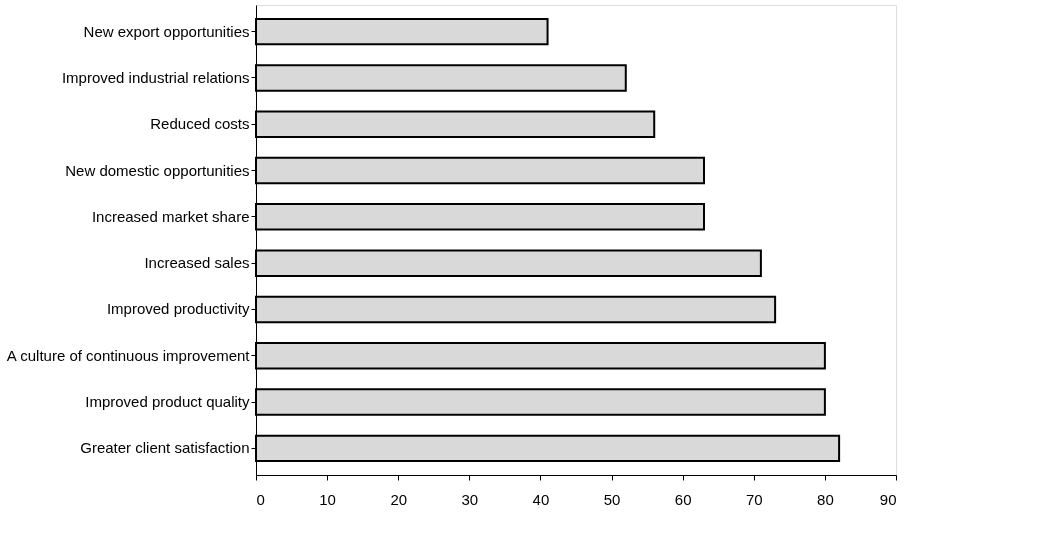 Image resolution: width=1062 pixels, height=546 pixels. I want to click on x-tick-label: 20, so click(399, 499).